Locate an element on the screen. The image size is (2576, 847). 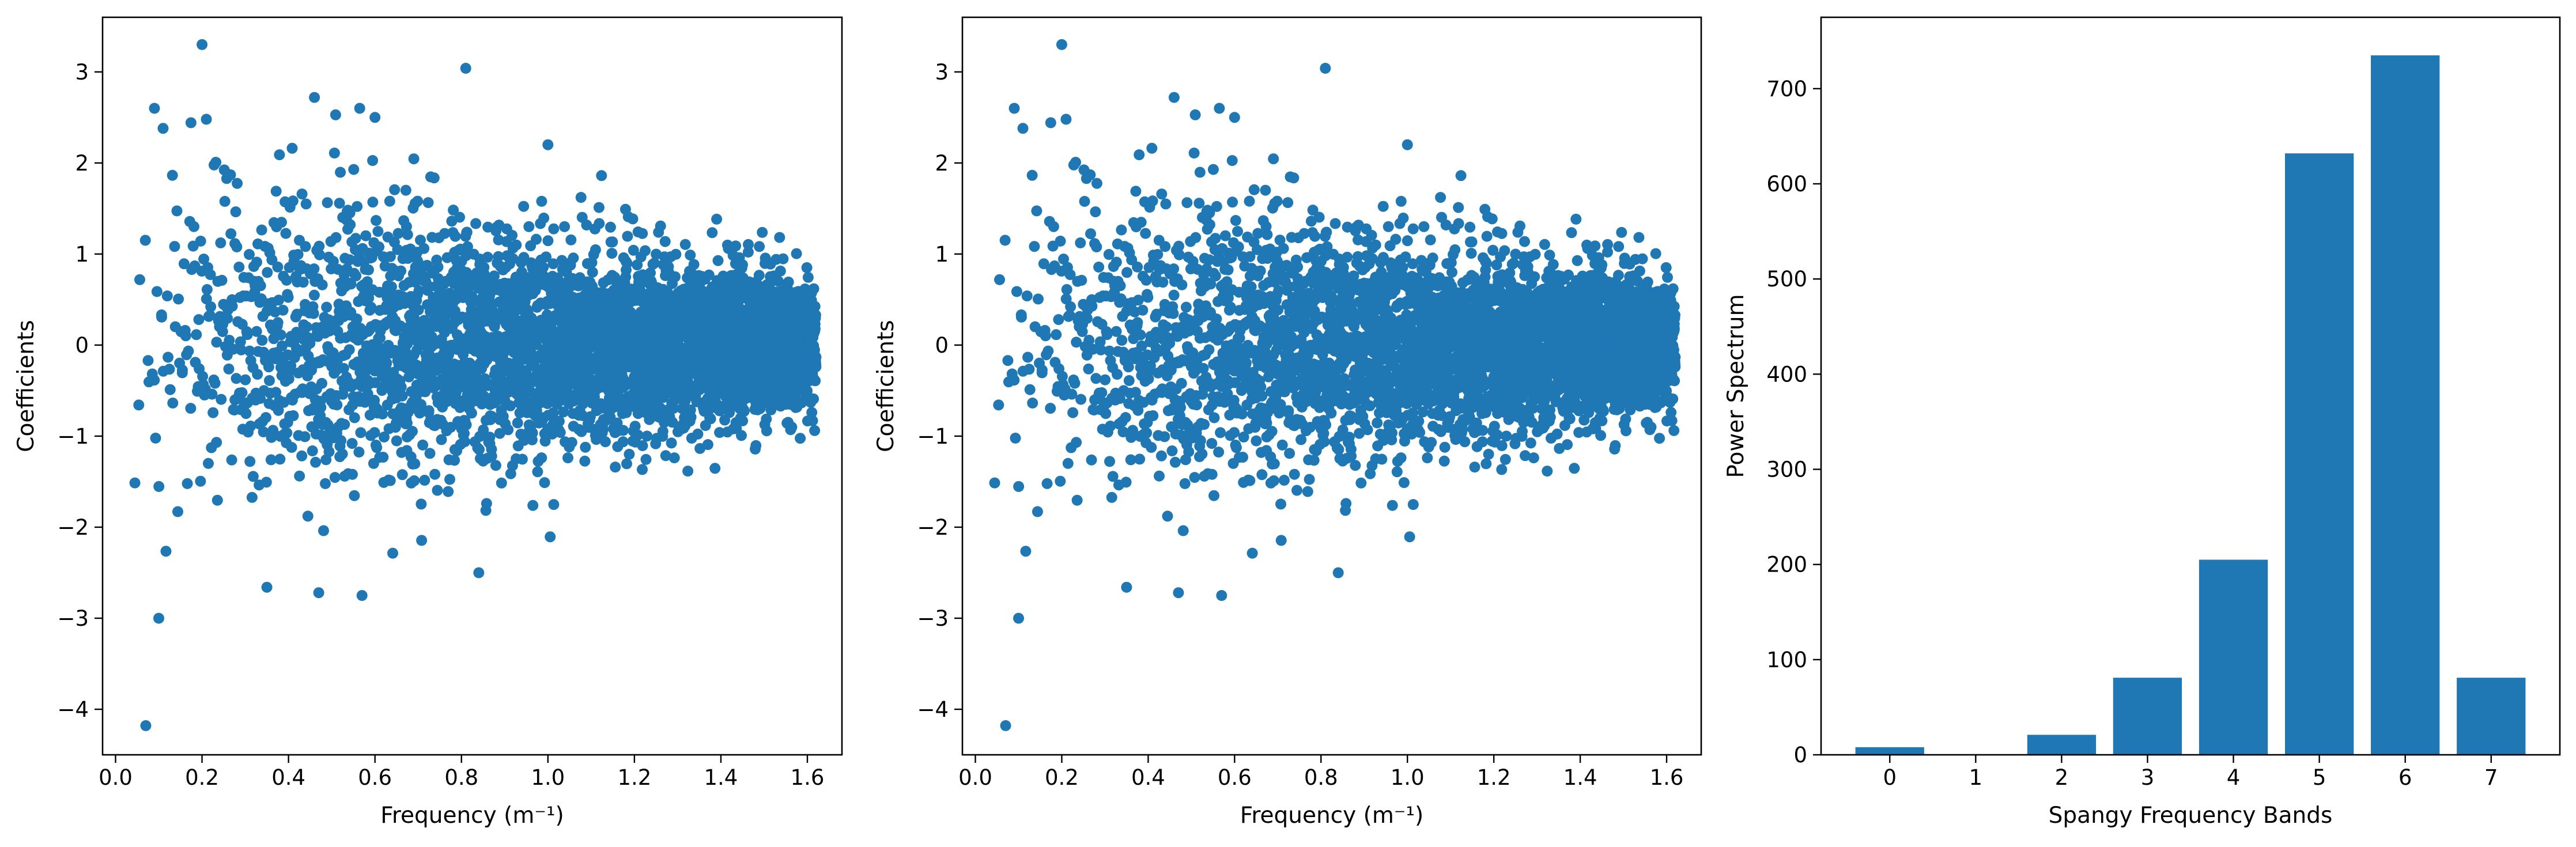
y-tick-label: −3 is located at coordinates (73, 618).